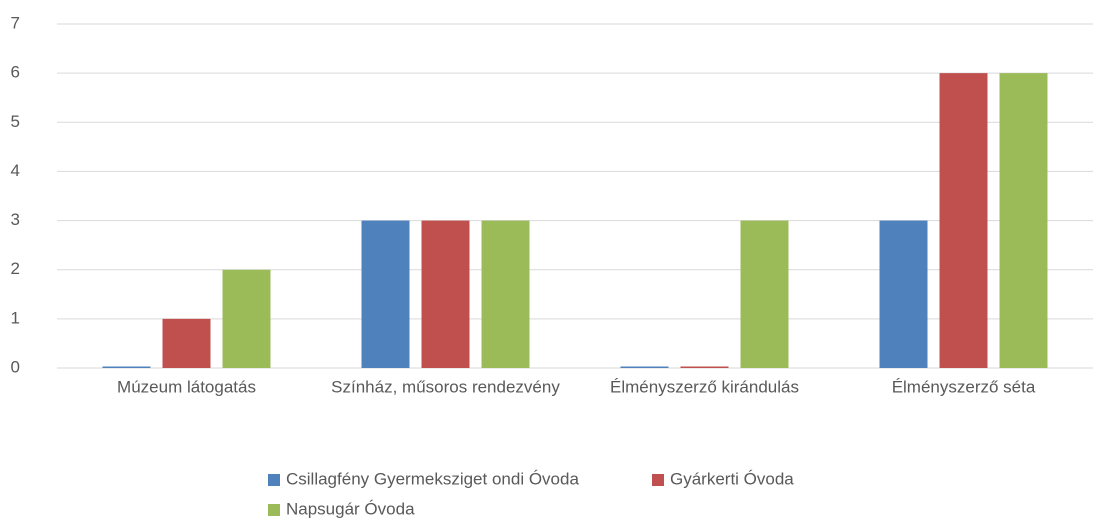 The width and height of the screenshot is (1103, 530). Describe the element at coordinates (15, 121) in the screenshot. I see `y-tick-label: 5` at that location.